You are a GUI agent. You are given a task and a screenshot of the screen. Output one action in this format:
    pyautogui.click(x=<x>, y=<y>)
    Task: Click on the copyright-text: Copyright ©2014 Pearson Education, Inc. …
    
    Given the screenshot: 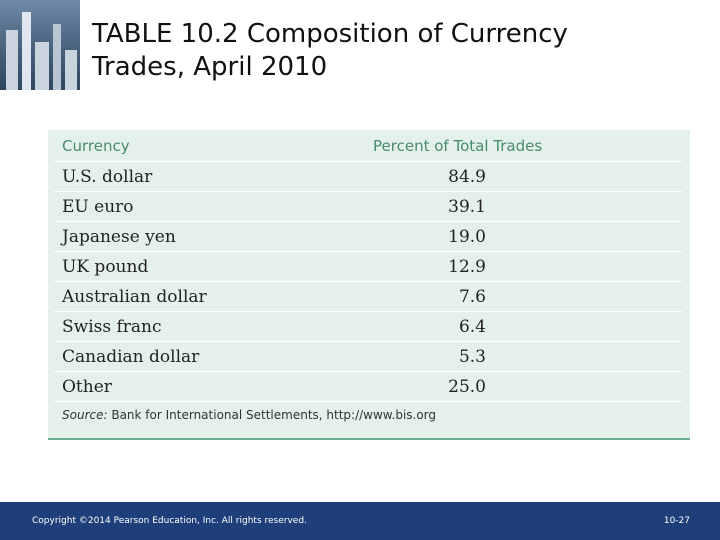 What is the action you would take?
    pyautogui.click(x=169, y=521)
    